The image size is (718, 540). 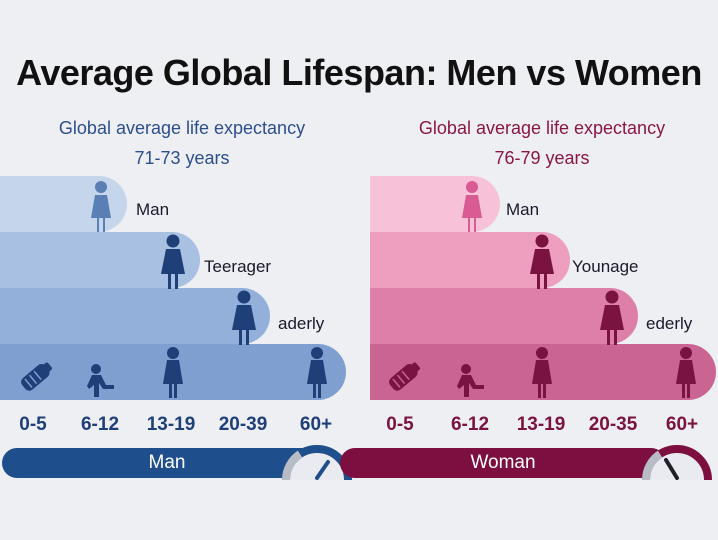 What do you see at coordinates (182, 128) in the screenshot?
I see `man-subtitle-line1: Global average life expectancy` at bounding box center [182, 128].